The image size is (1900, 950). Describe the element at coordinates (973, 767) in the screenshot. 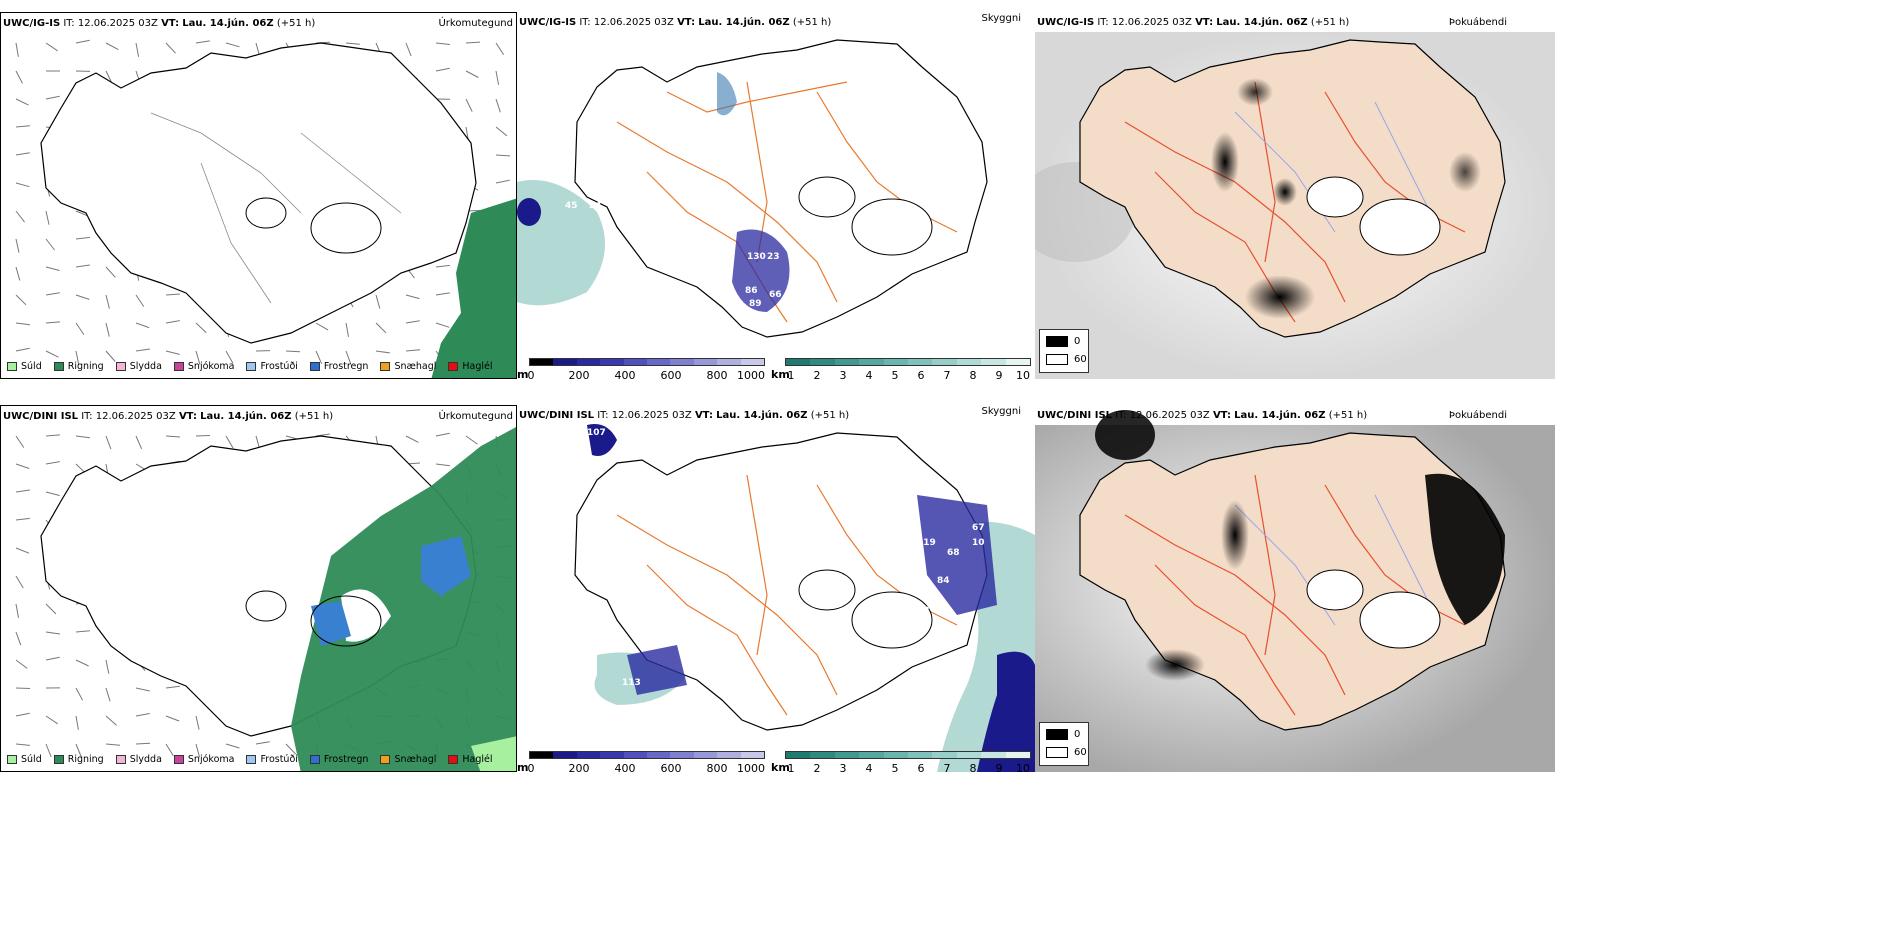

I see `colorbar-tick: 8` at that location.